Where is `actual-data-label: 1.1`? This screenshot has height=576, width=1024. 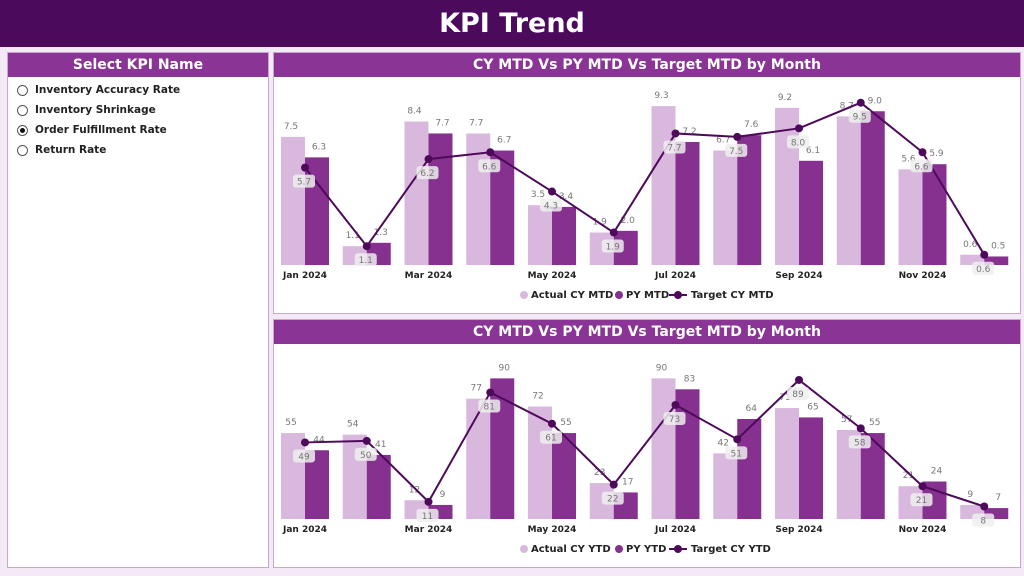 actual-data-label: 1.1 is located at coordinates (353, 236).